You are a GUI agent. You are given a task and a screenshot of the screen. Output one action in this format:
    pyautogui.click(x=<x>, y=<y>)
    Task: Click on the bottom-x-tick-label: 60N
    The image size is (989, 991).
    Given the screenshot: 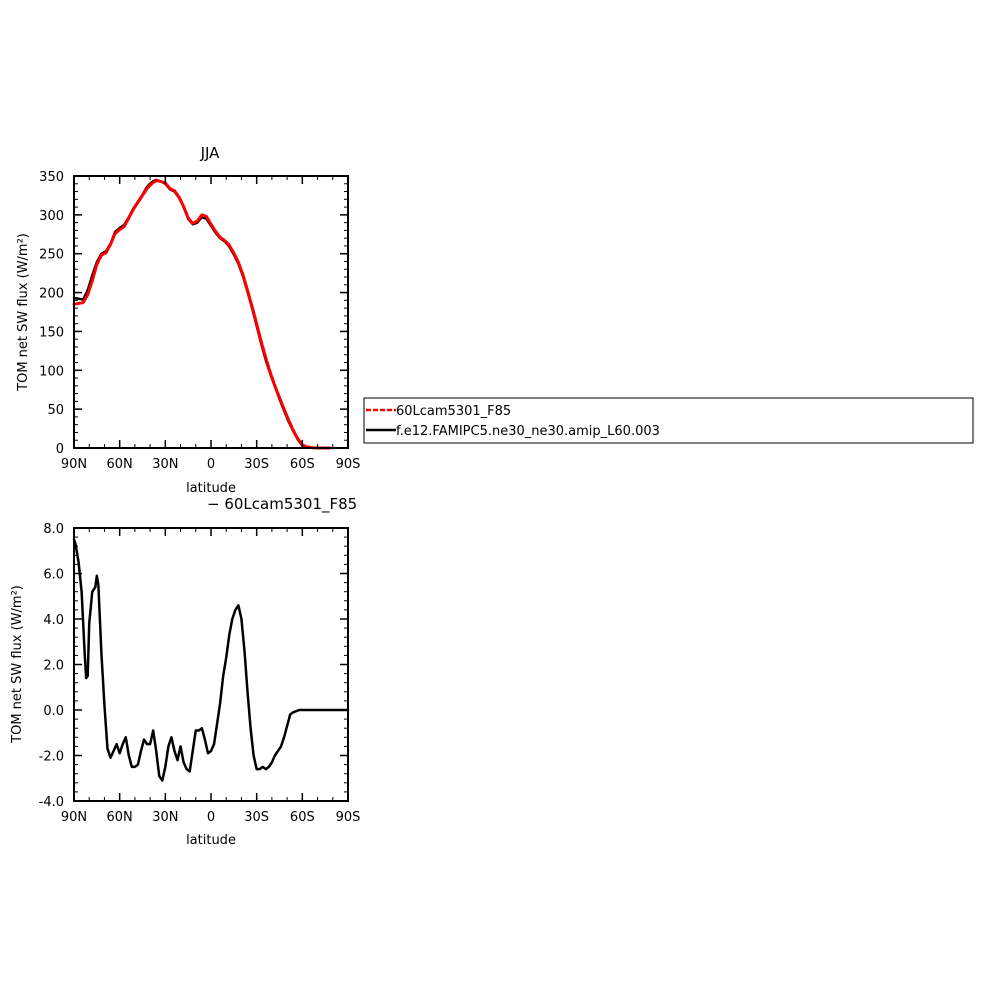 What is the action you would take?
    pyautogui.click(x=120, y=817)
    